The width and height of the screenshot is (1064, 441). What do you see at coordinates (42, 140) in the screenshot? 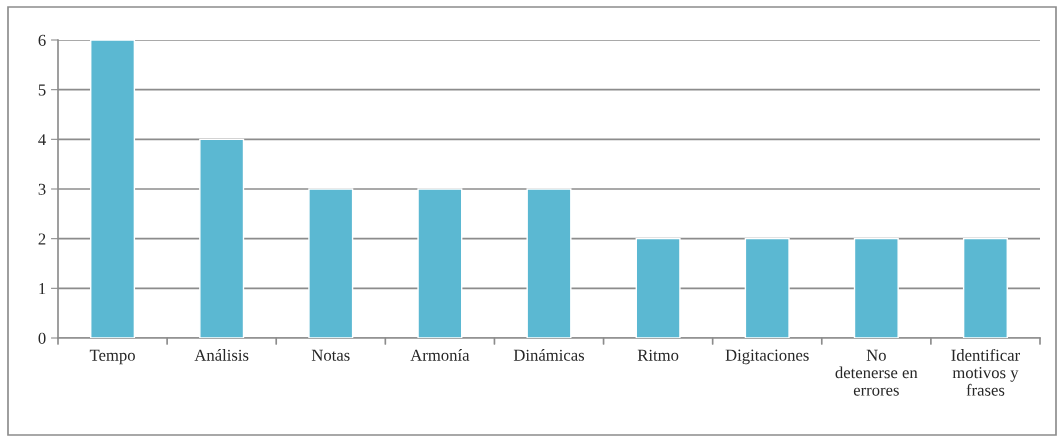
I see `y-tick-label: 4` at bounding box center [42, 140].